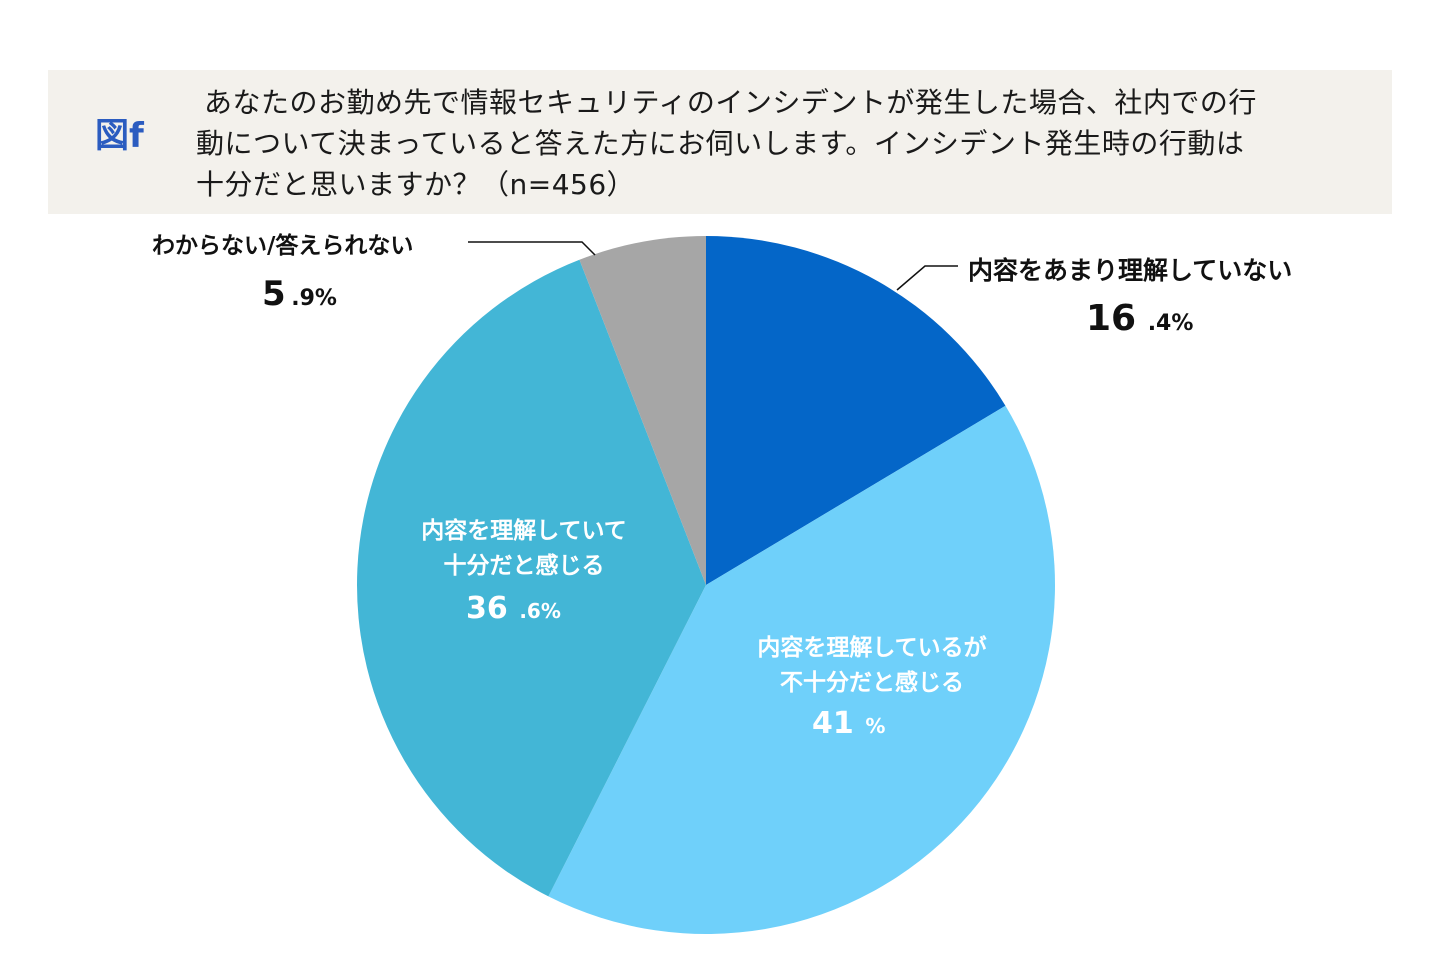  Describe the element at coordinates (524, 565) in the screenshot. I see `slice-3-label-line-2: 十分だと感じる` at that location.